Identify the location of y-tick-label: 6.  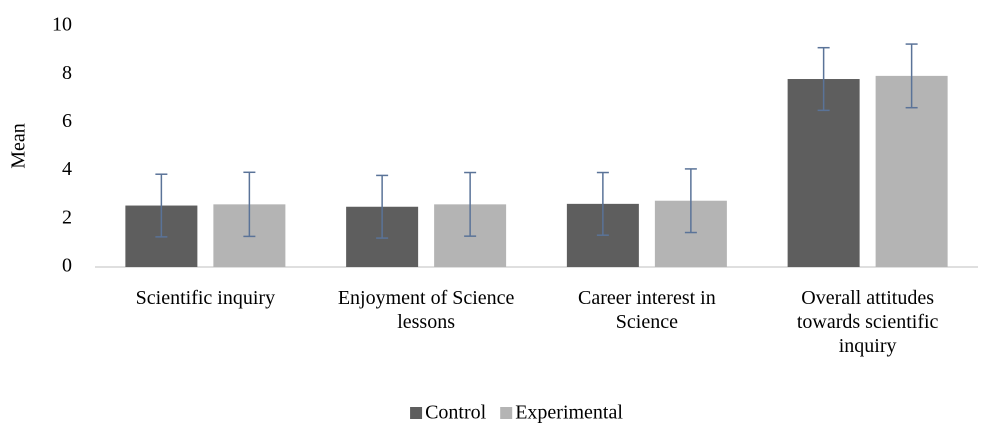
(67, 121).